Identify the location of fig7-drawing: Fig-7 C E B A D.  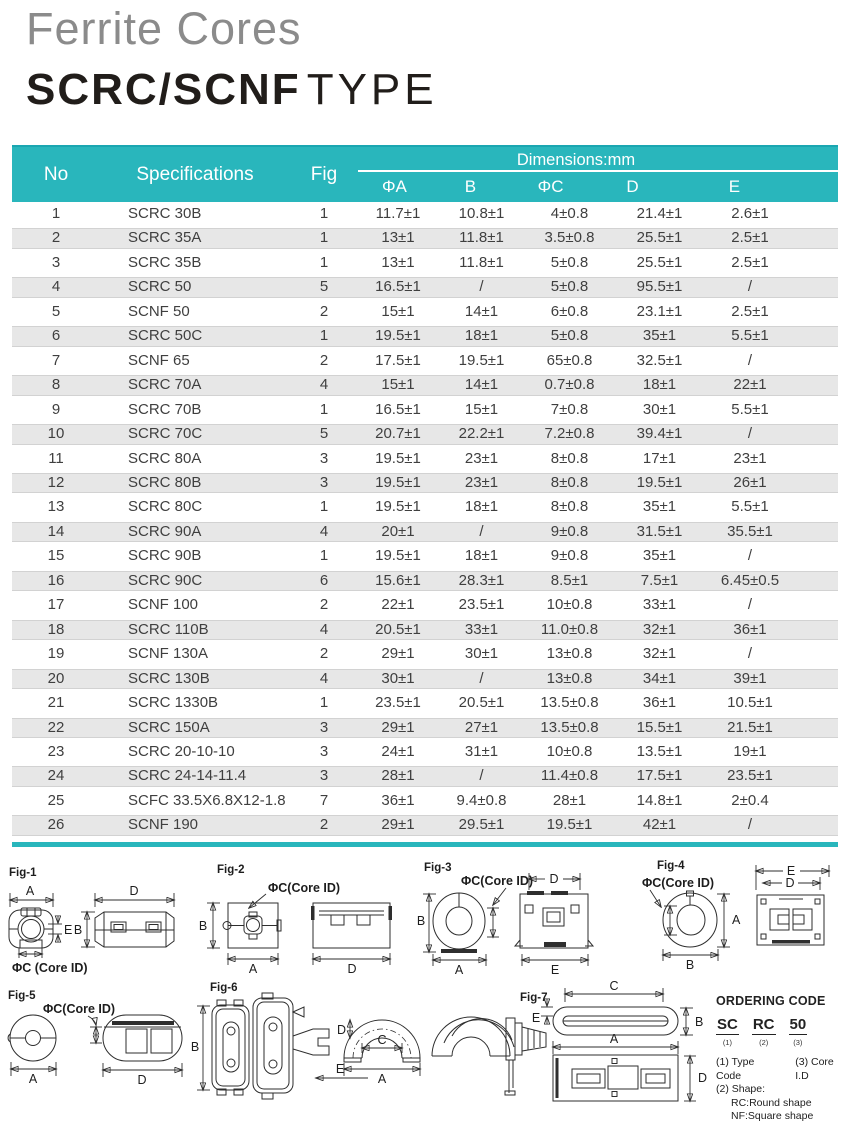
(613, 1040).